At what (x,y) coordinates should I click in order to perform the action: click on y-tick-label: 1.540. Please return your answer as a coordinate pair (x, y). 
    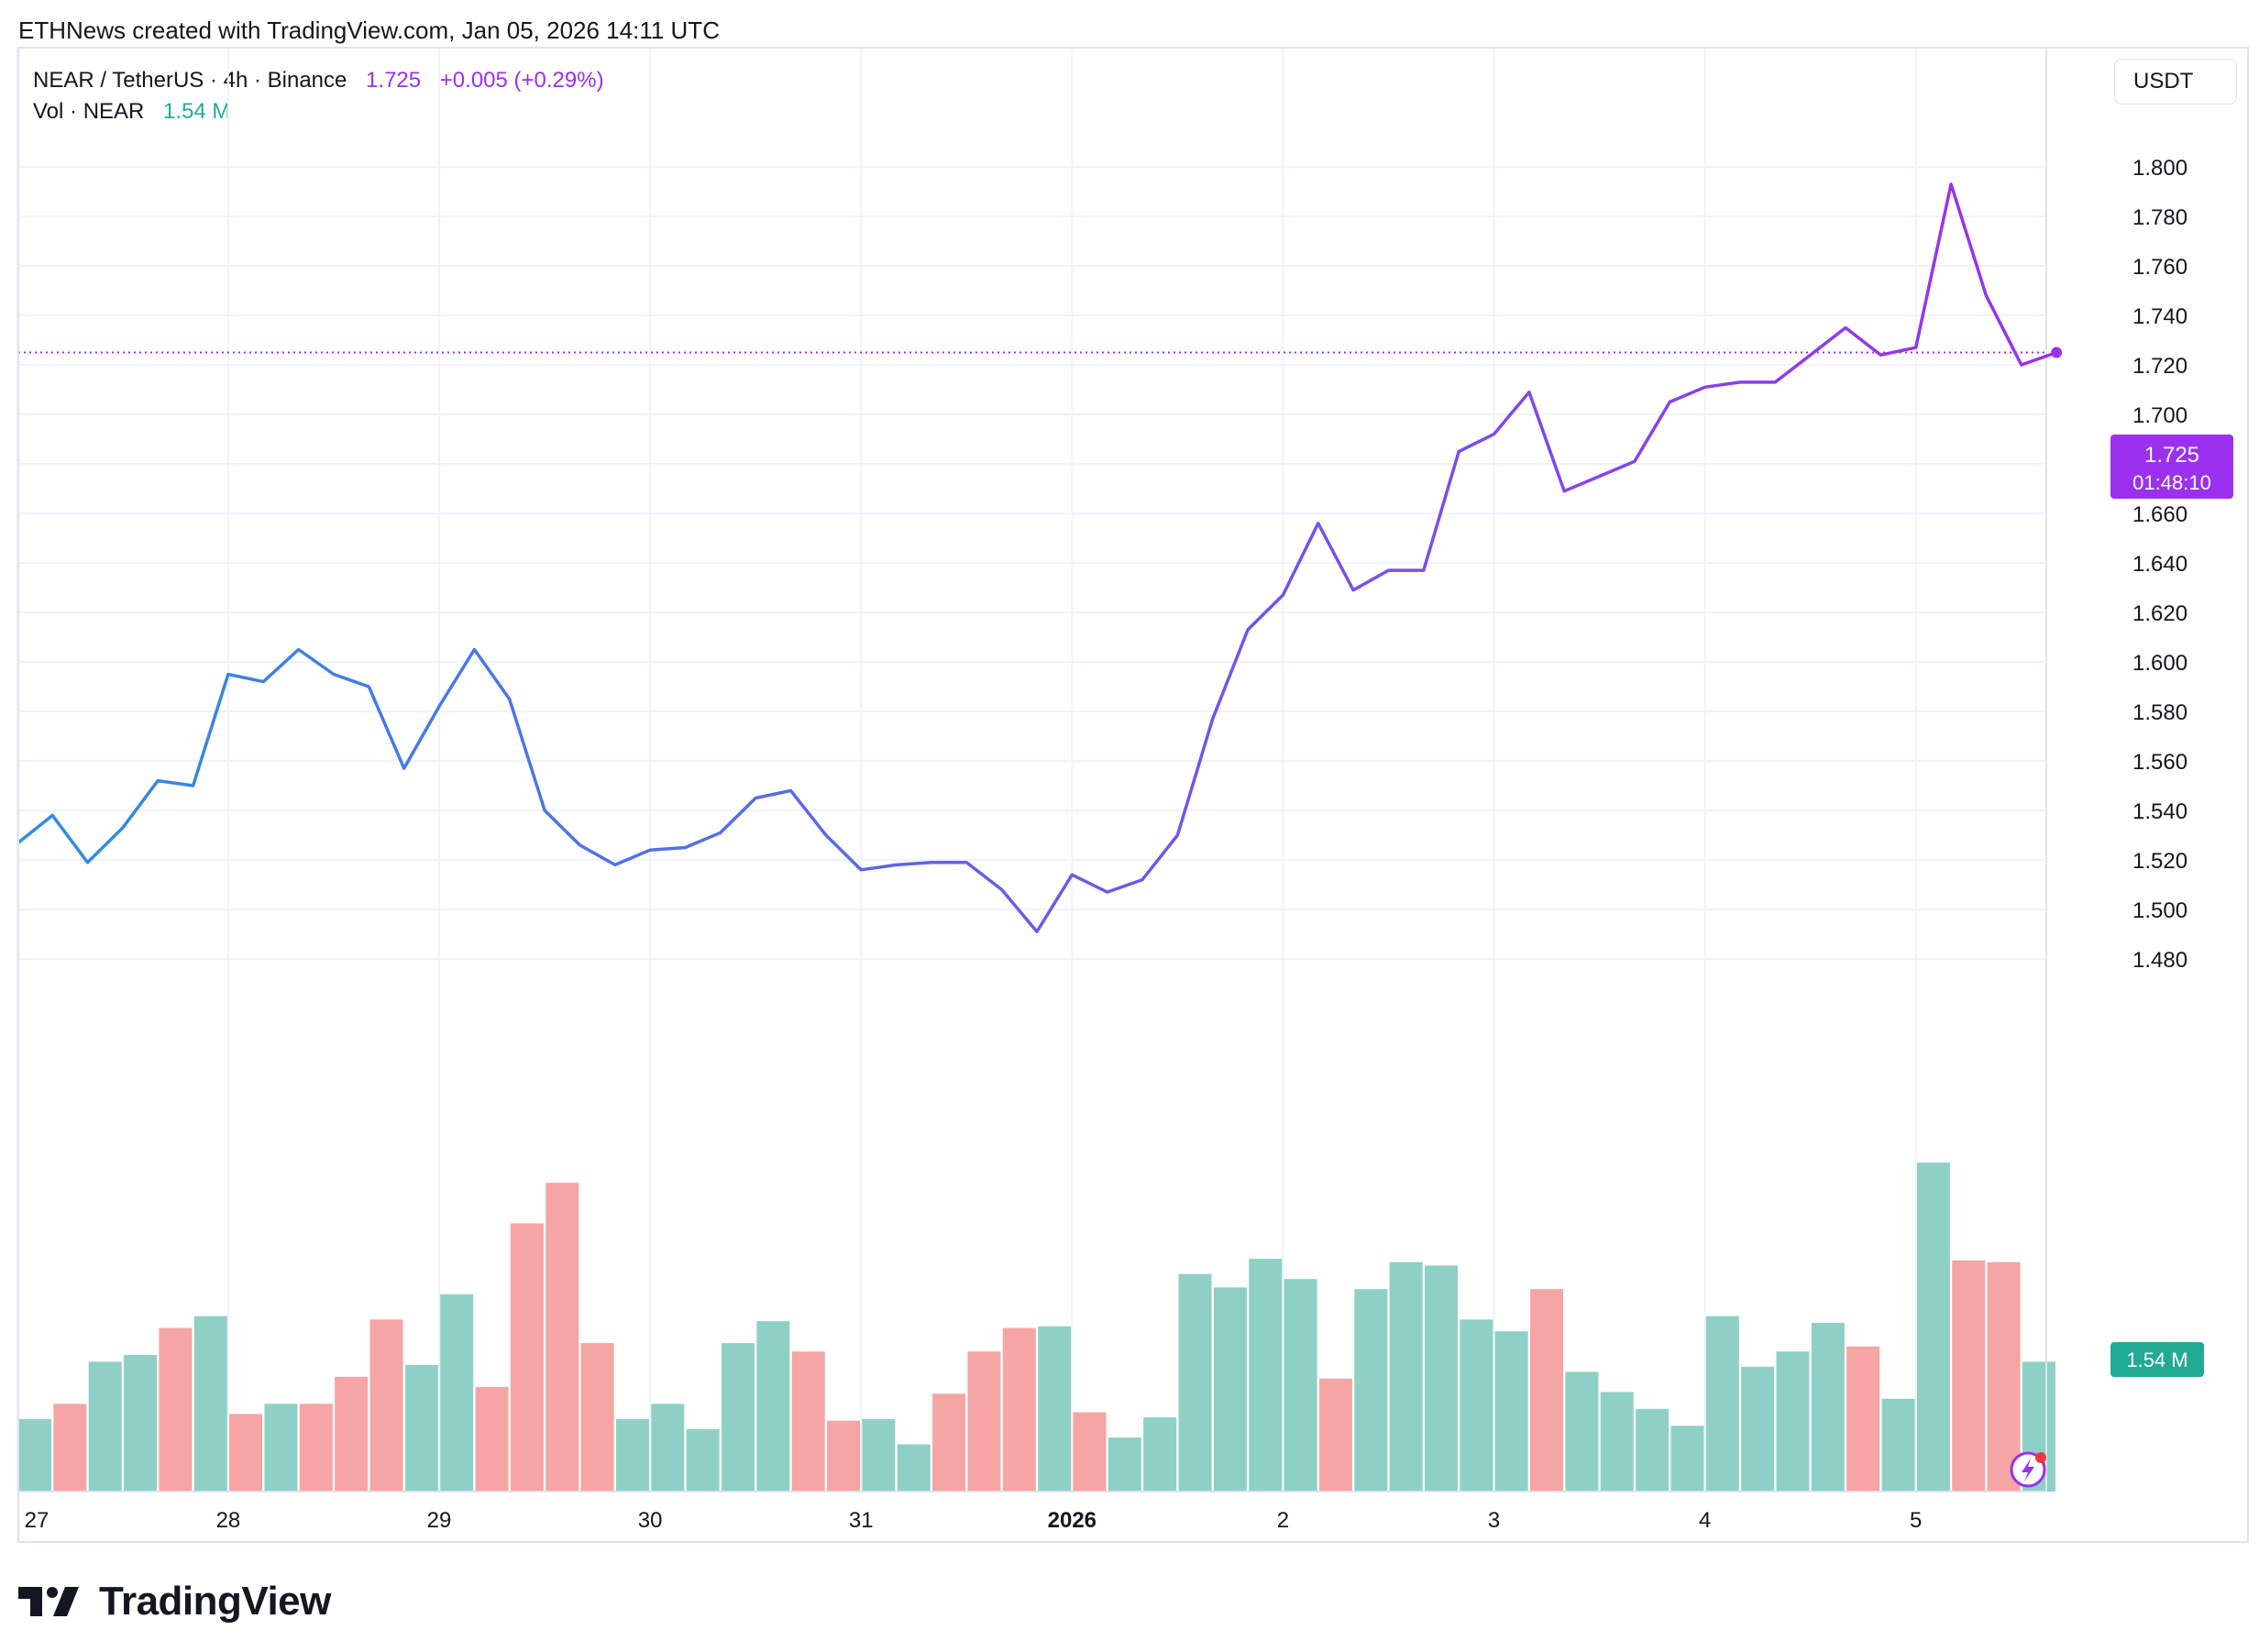
    Looking at the image, I should click on (2159, 811).